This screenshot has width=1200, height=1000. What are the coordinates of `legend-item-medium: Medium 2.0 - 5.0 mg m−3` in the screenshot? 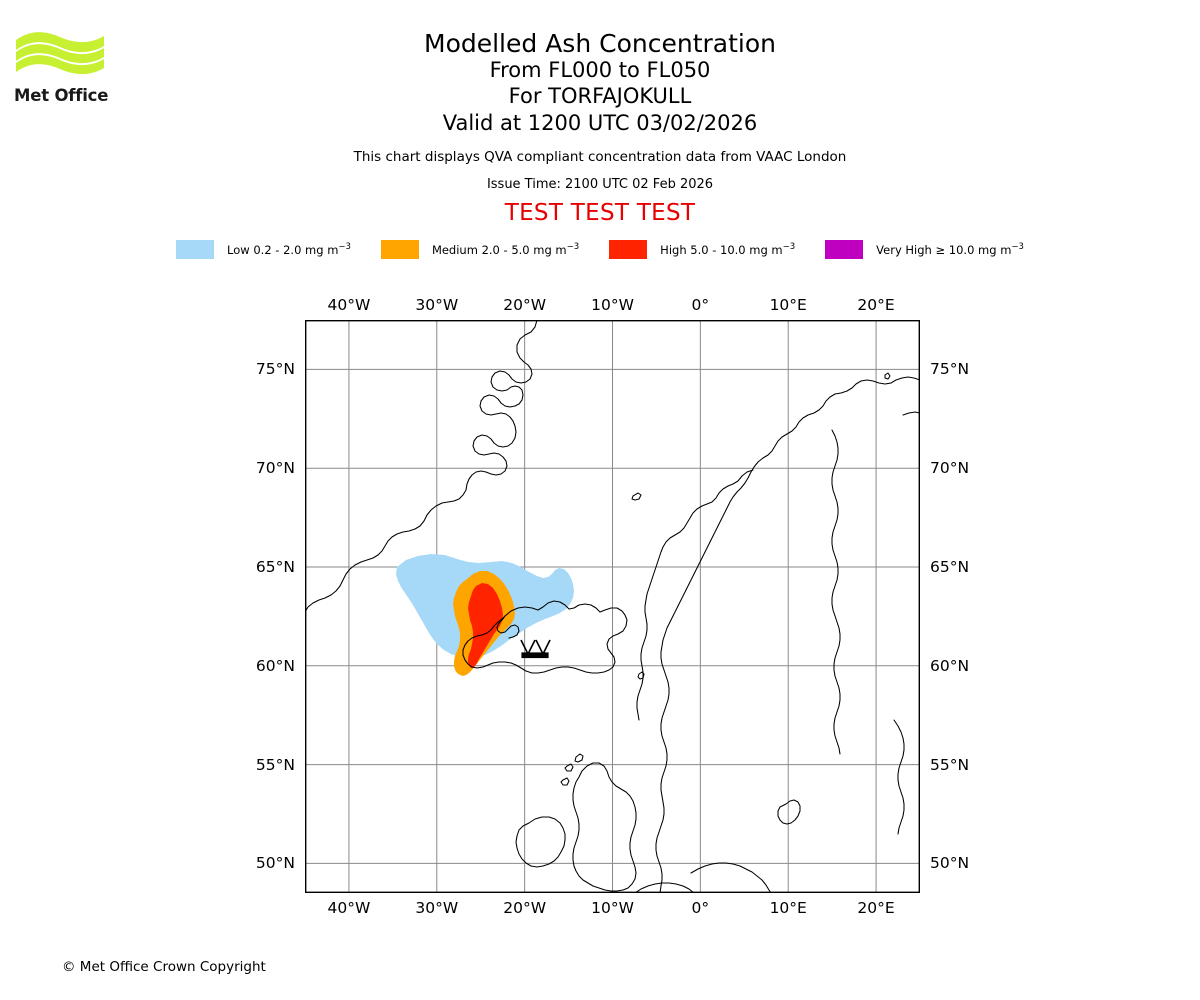 It's located at (480, 249).